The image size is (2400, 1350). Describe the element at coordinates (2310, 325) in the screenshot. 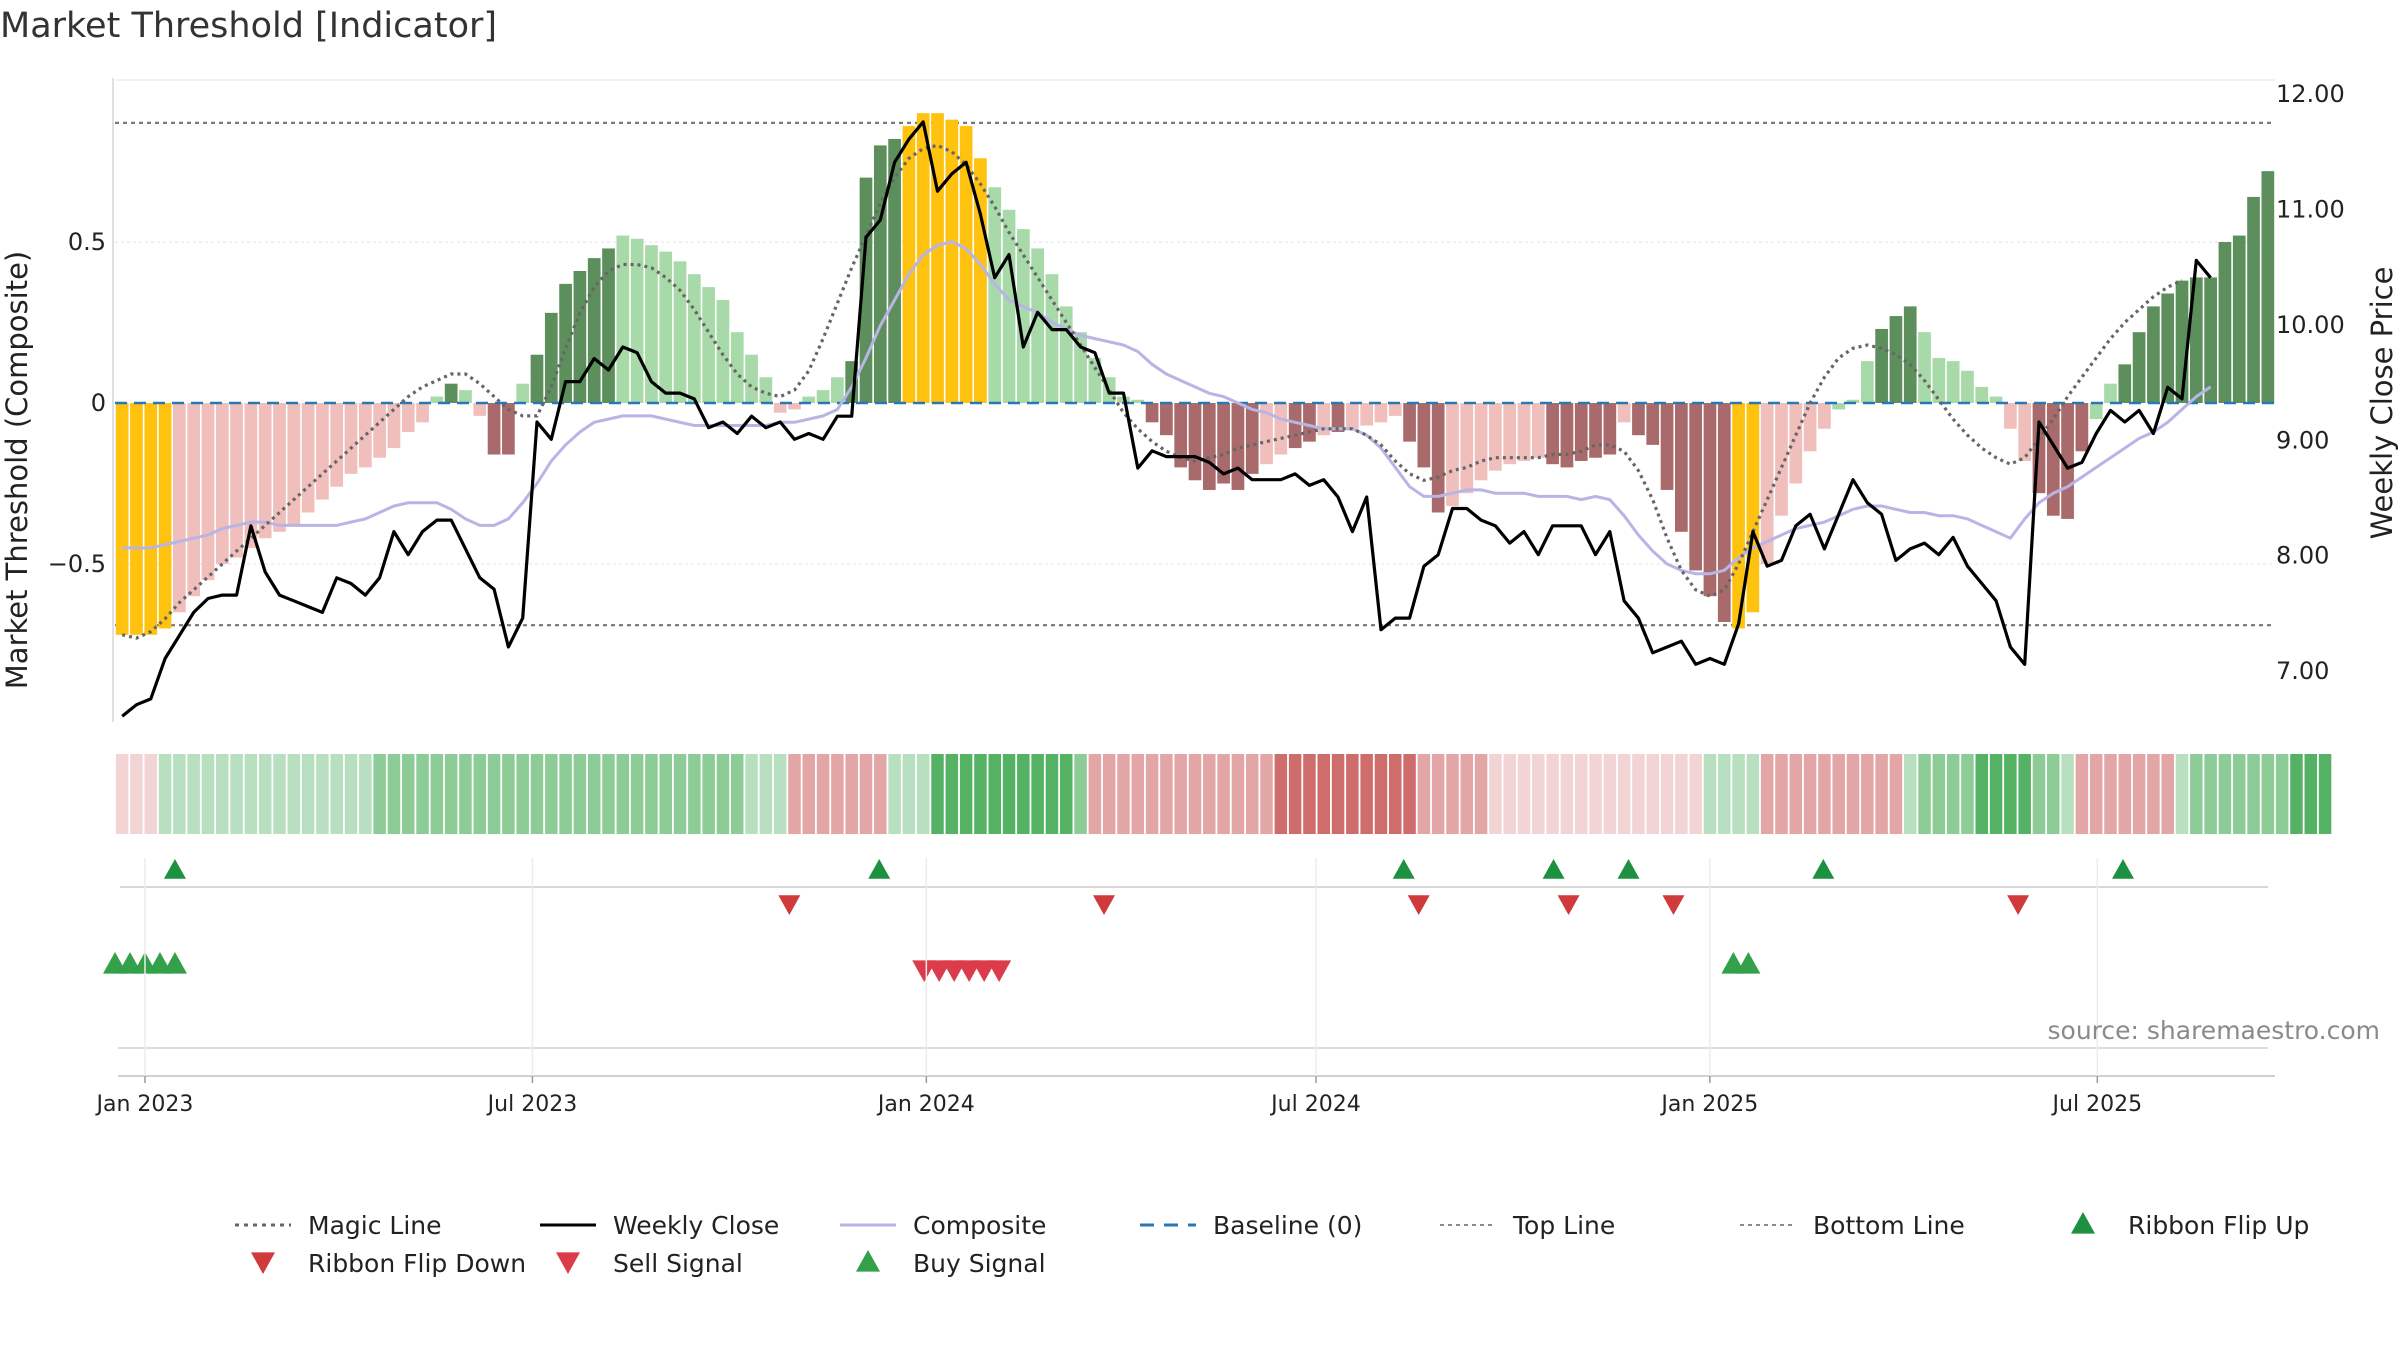

I see `right-tick-label: 10.00` at that location.